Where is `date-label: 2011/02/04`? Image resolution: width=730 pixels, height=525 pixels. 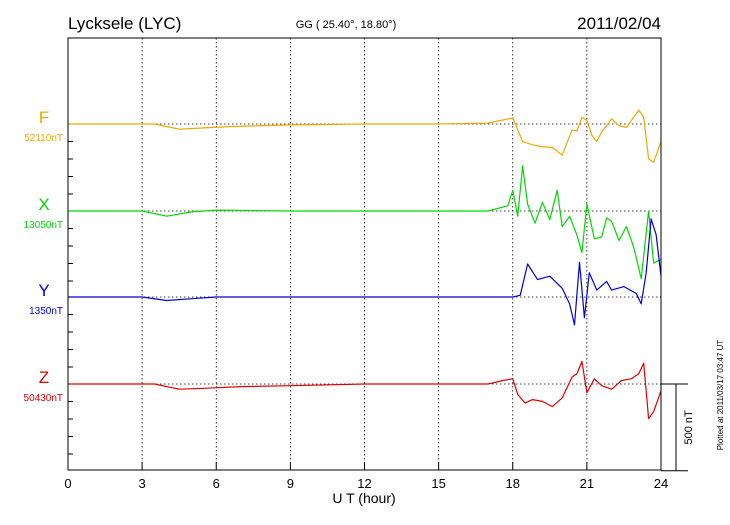 date-label: 2011/02/04 is located at coordinates (619, 23).